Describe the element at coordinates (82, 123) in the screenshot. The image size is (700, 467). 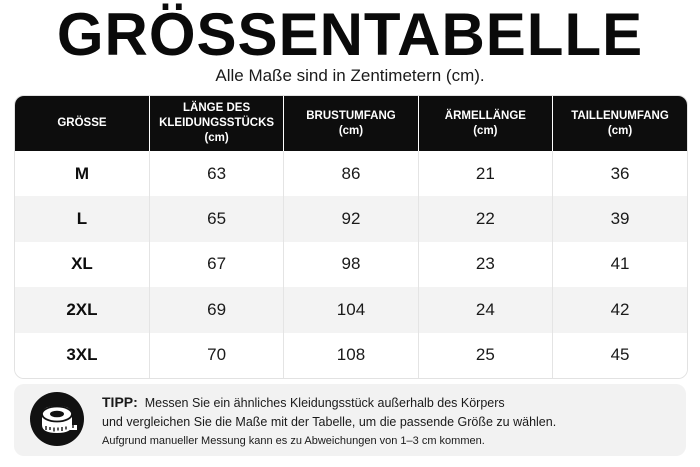
I see `header-size: GRÖSSE` at that location.